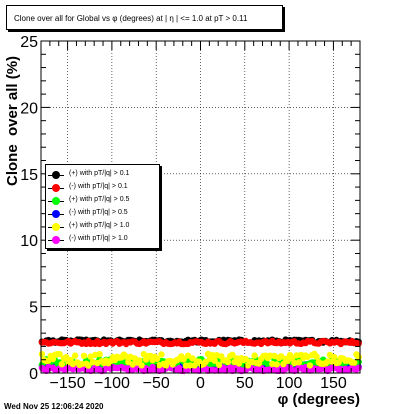  What do you see at coordinates (68, 383) in the screenshot?
I see `x-tick-label: −150` at bounding box center [68, 383].